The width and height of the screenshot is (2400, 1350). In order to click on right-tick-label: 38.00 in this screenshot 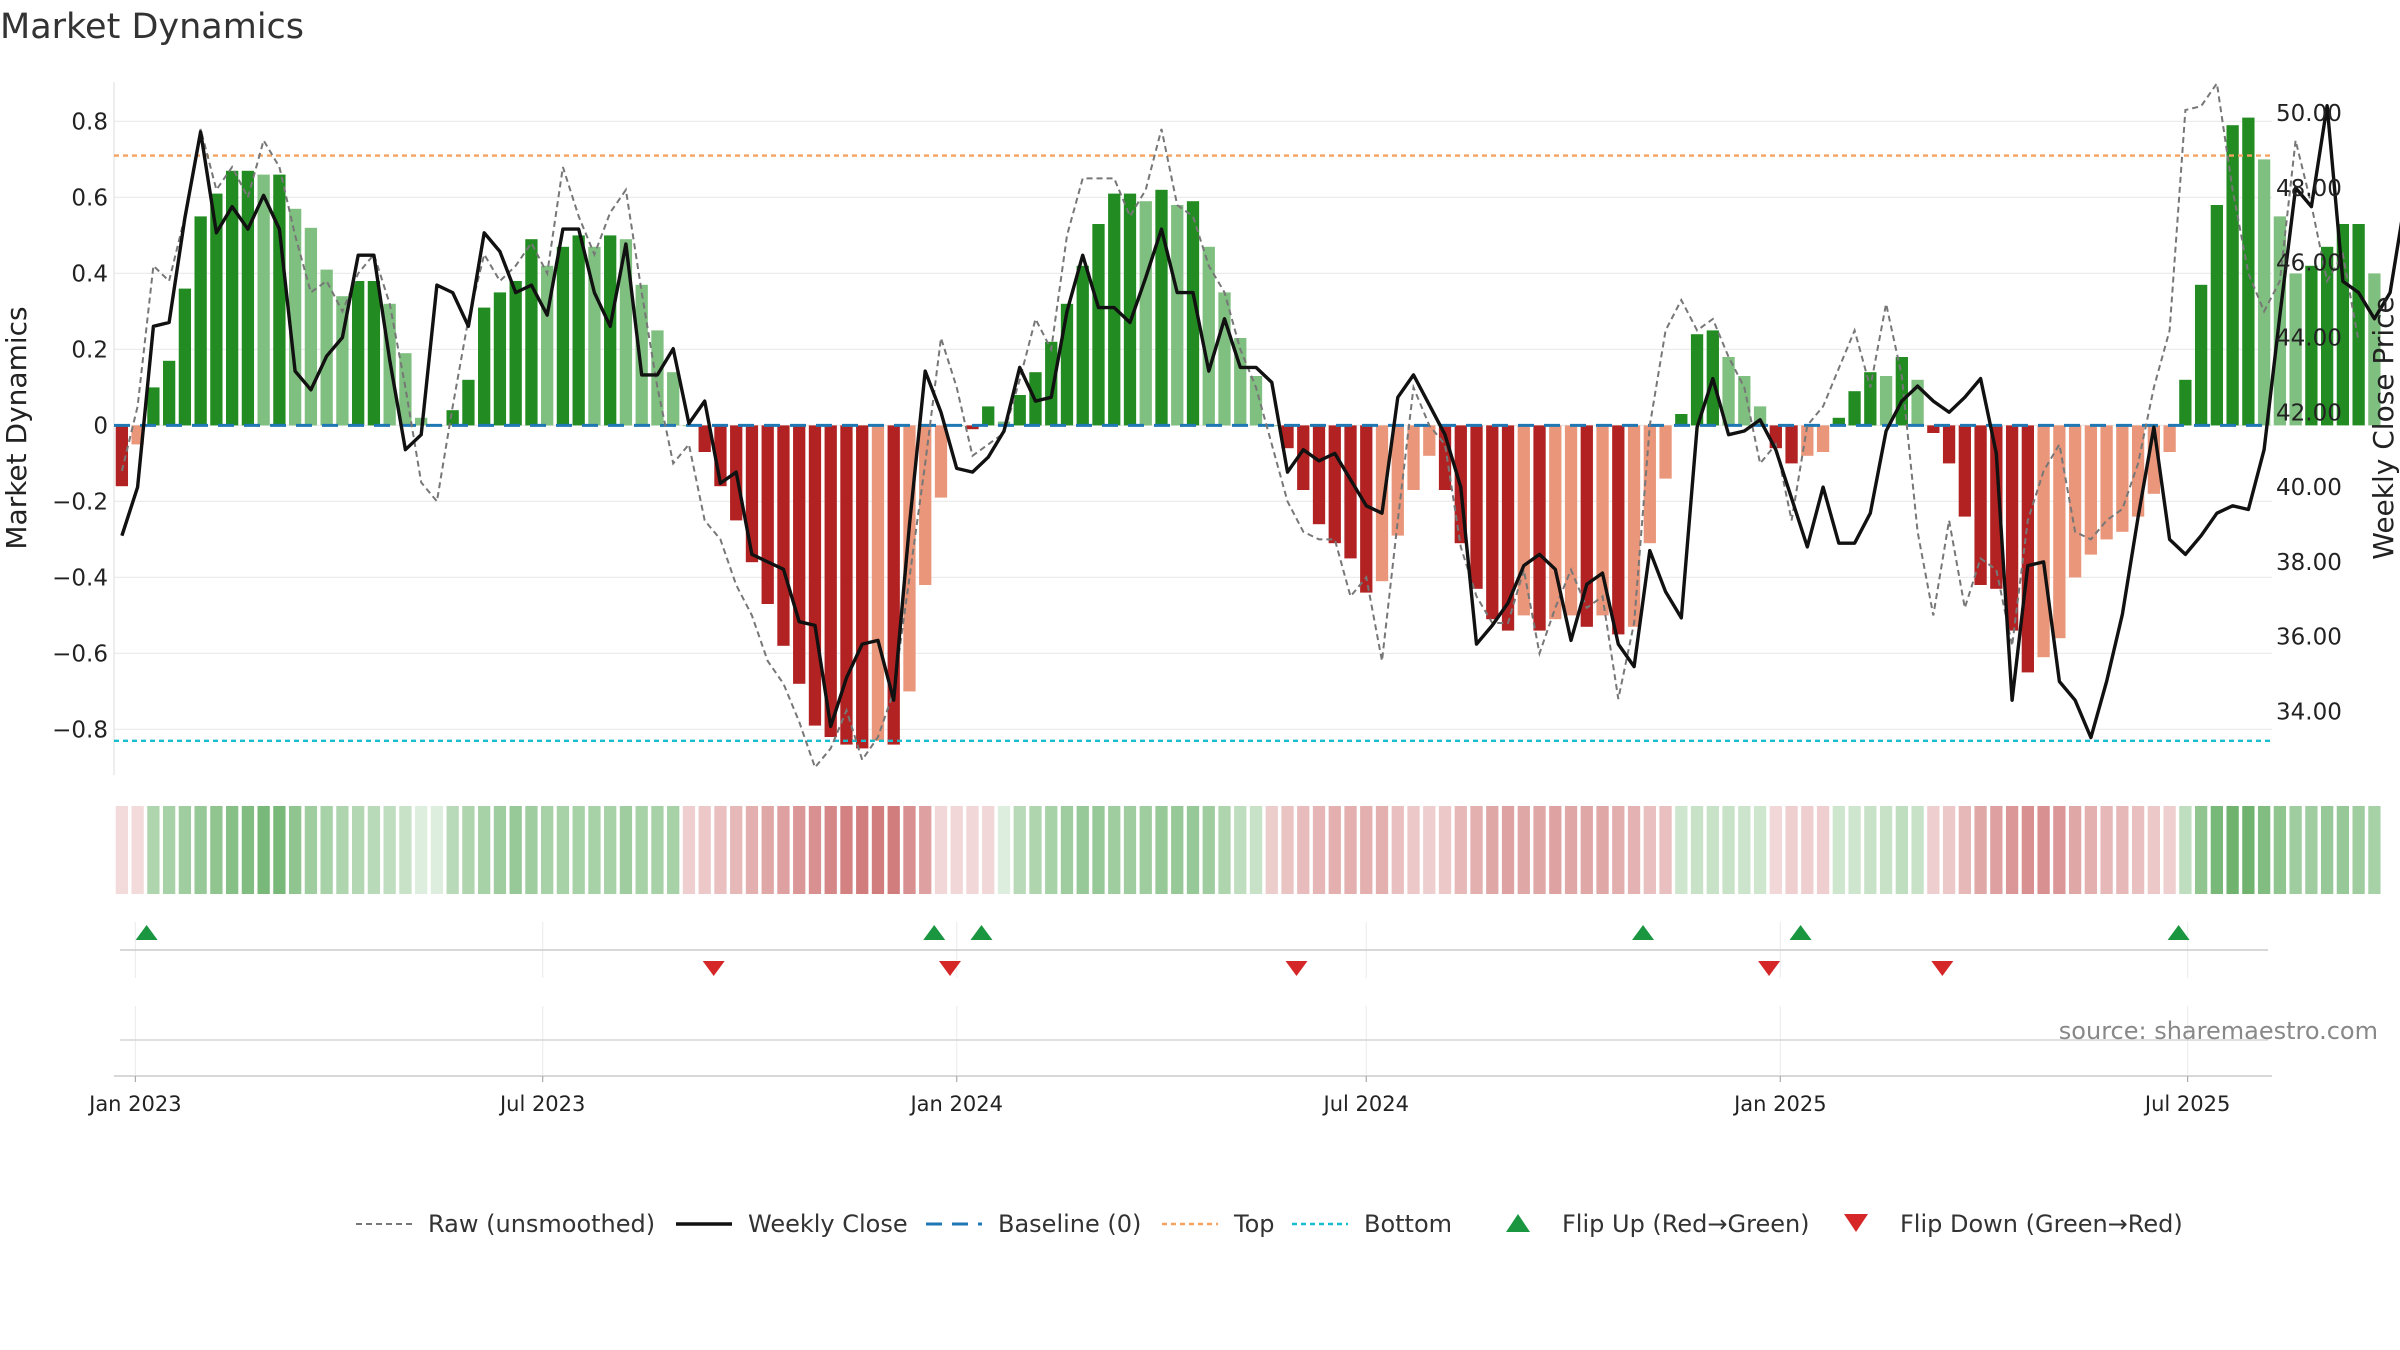, I will do `click(2309, 563)`.